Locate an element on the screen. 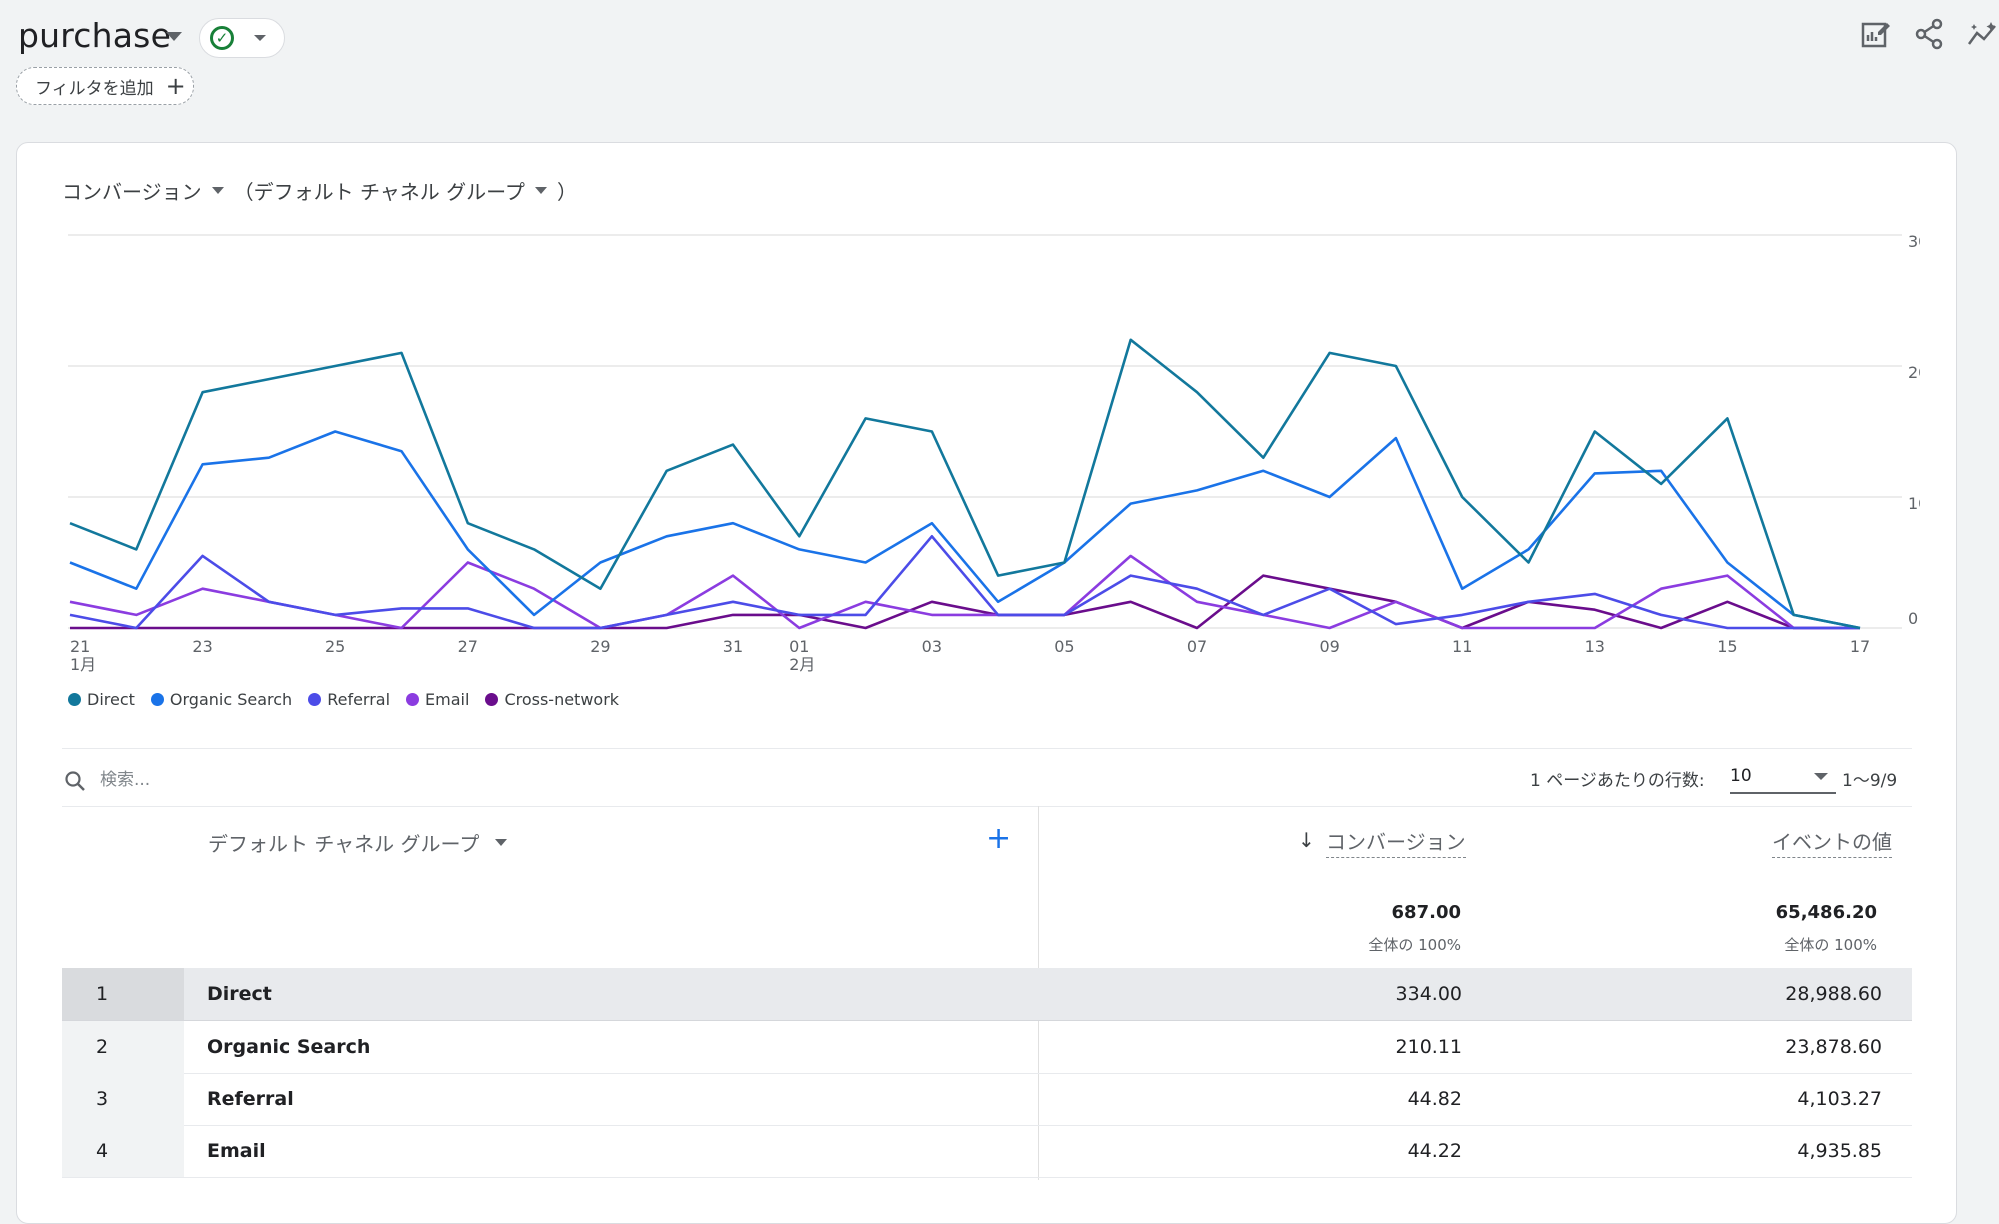  row-index-cell: 3 is located at coordinates (123, 1099).